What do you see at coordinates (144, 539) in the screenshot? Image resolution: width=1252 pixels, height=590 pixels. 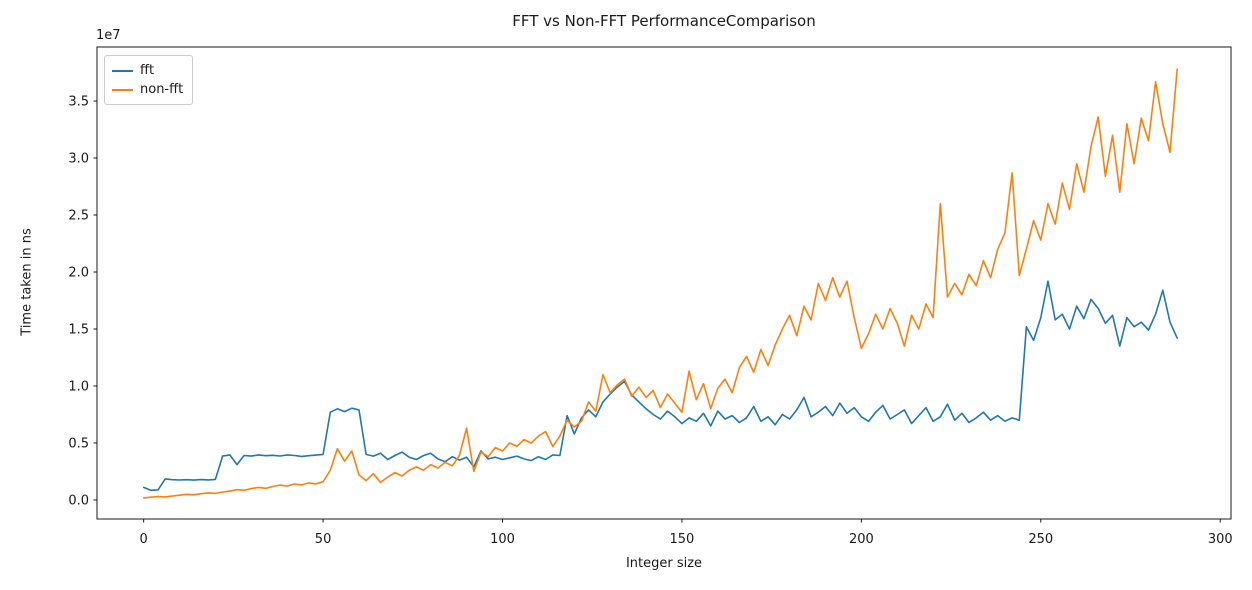 I see `x-tick-label: 0` at bounding box center [144, 539].